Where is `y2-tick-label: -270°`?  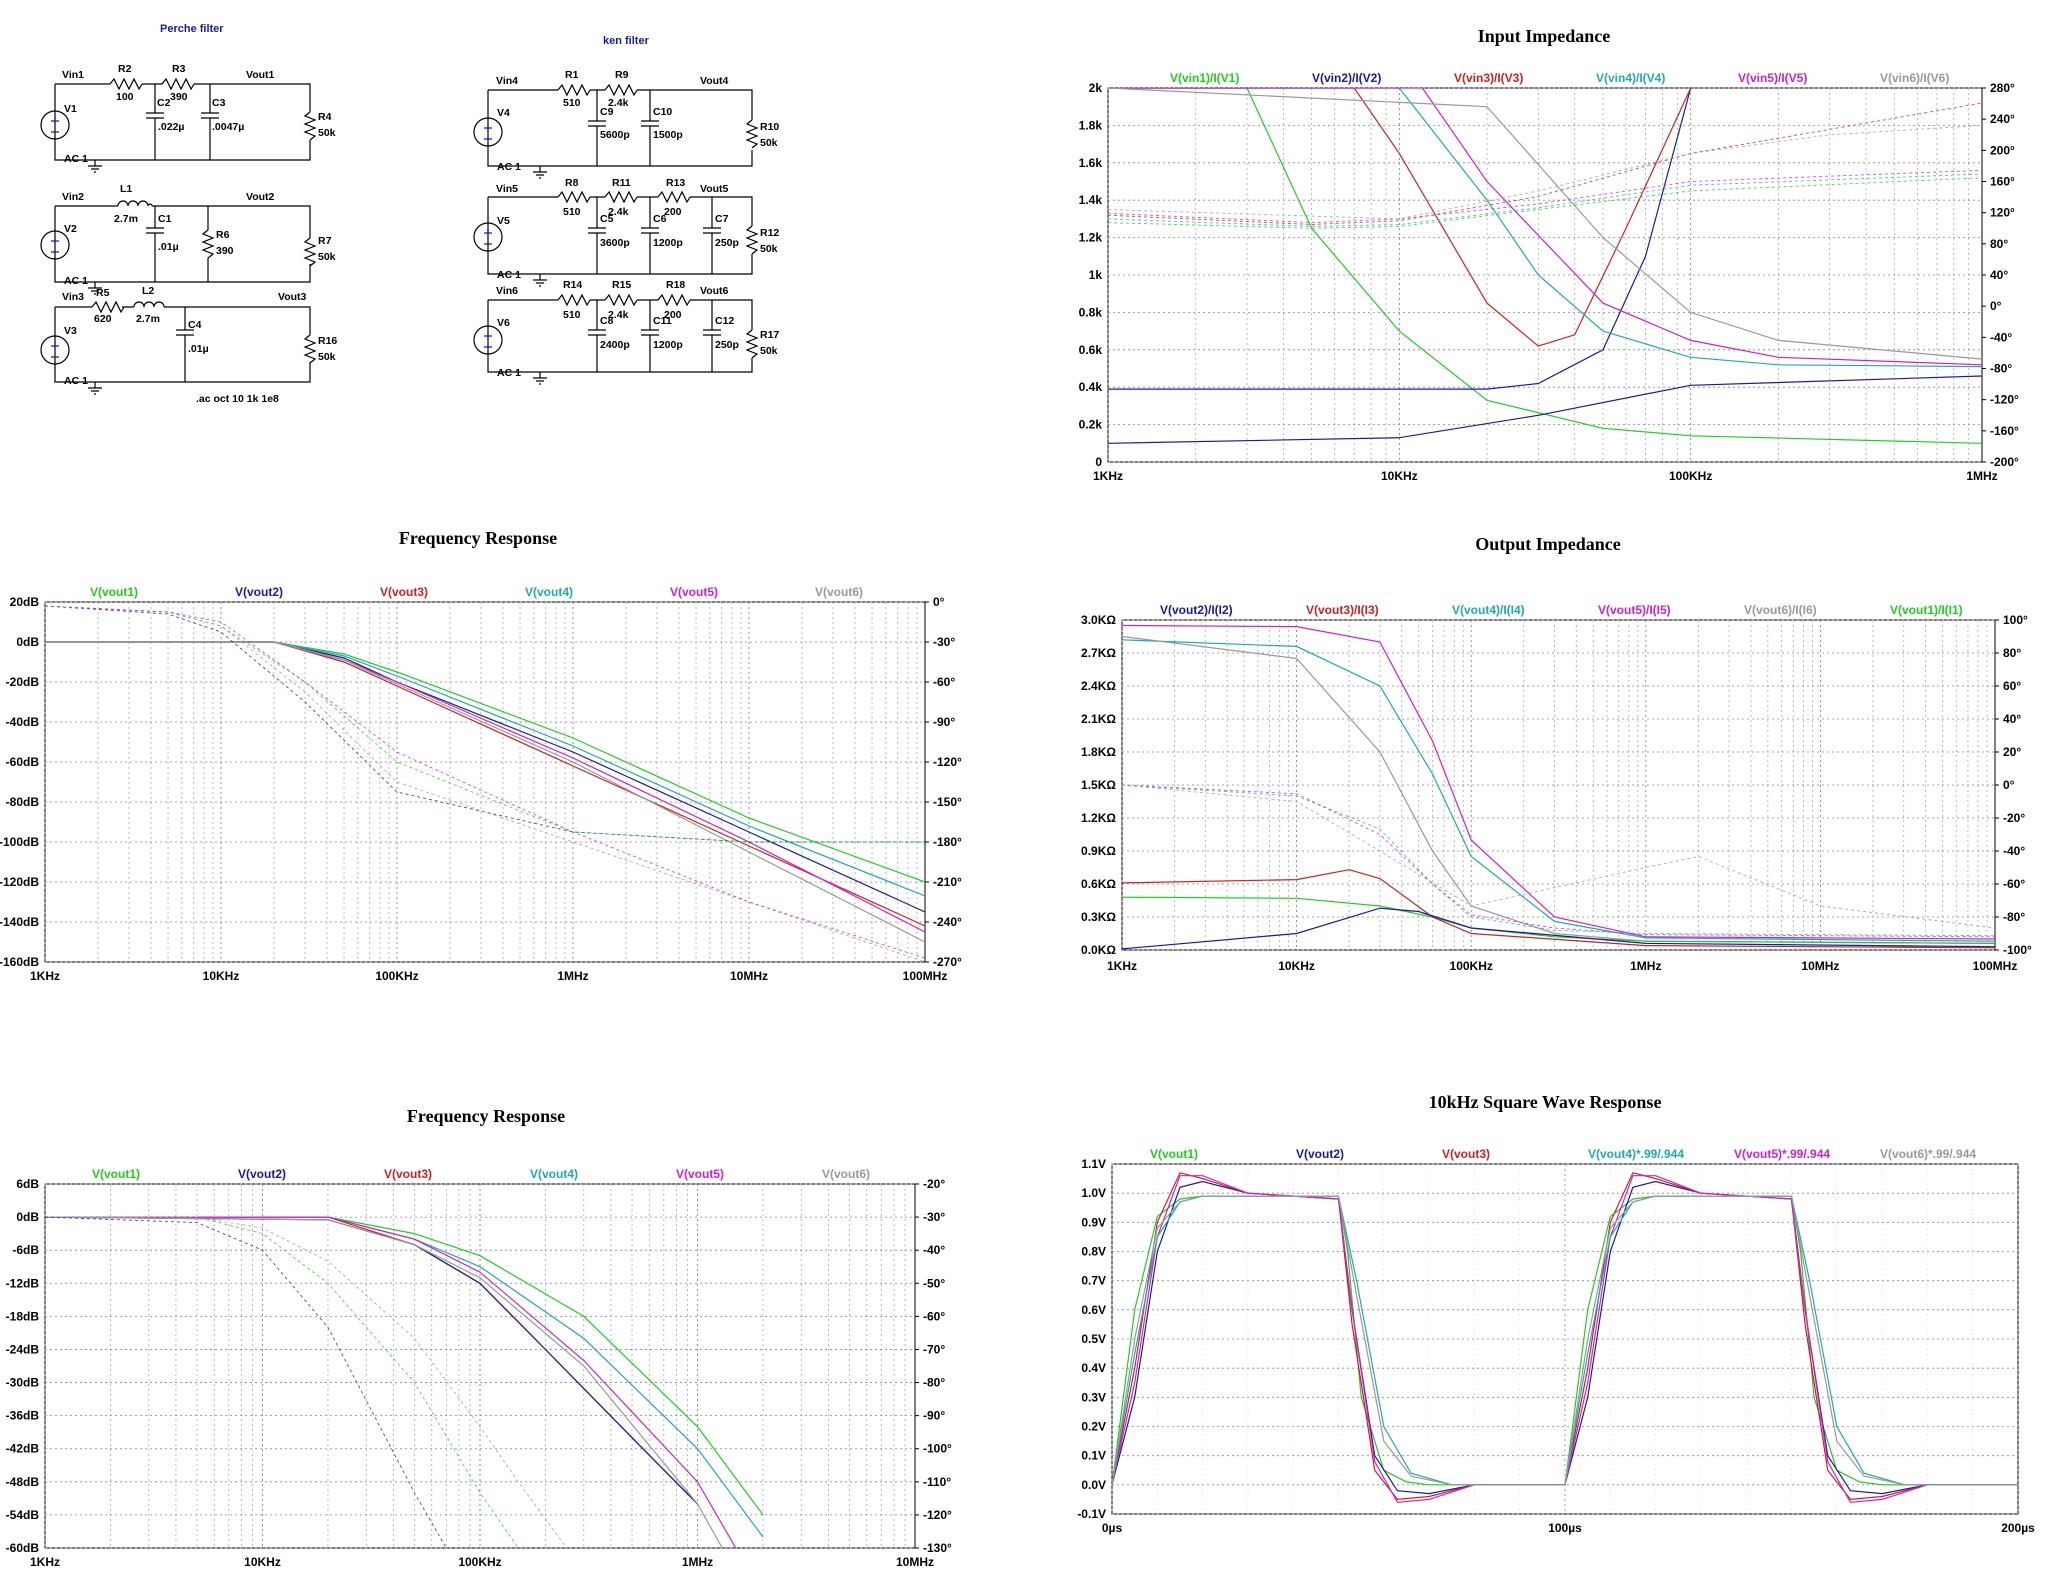
y2-tick-label: -270° is located at coordinates (947, 962).